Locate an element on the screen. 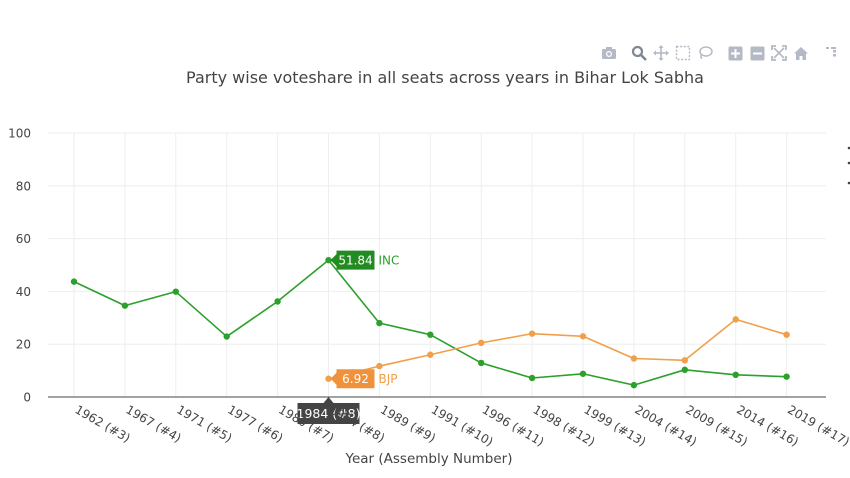 Image resolution: width=850 pixels, height=478 pixels. hover-label-bjp: 6.92 BJP is located at coordinates (364, 379).